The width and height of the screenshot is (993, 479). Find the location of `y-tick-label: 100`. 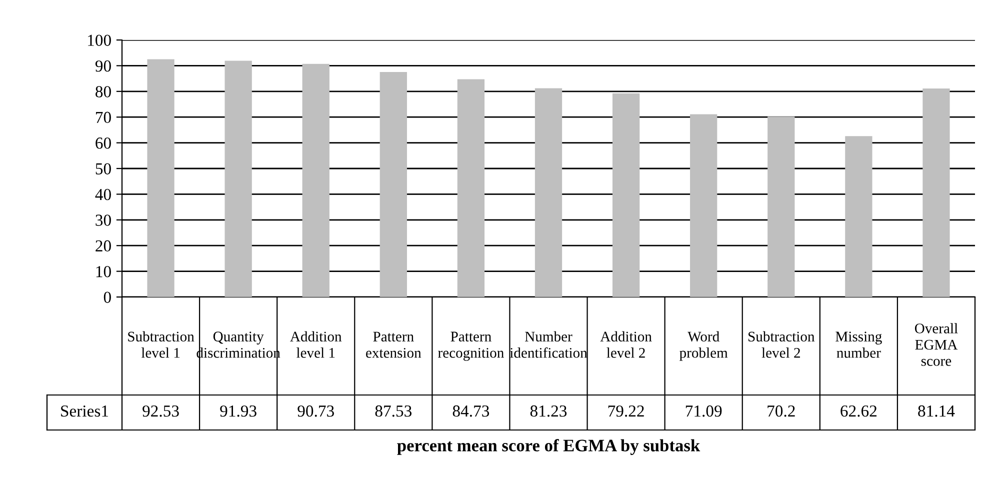

y-tick-label: 100 is located at coordinates (99, 40).